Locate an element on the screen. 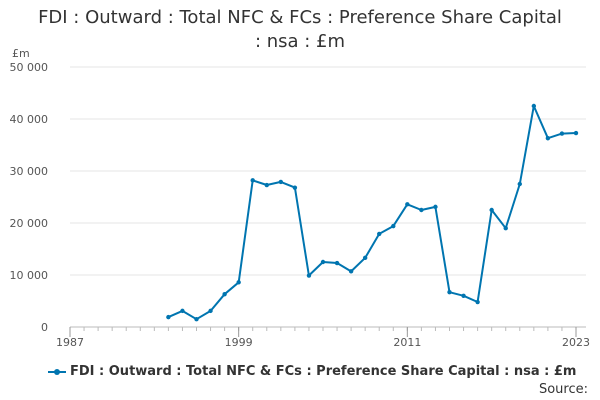 Image resolution: width=600 pixels, height=400 pixels. y-tick-label: 20 000 is located at coordinates (29, 223).